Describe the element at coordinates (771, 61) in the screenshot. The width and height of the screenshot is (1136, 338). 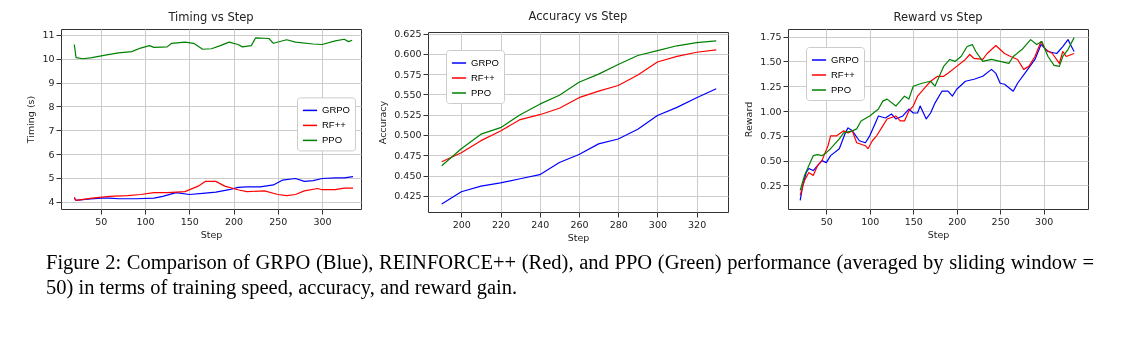
I see `y-tick-label: 1.50` at that location.